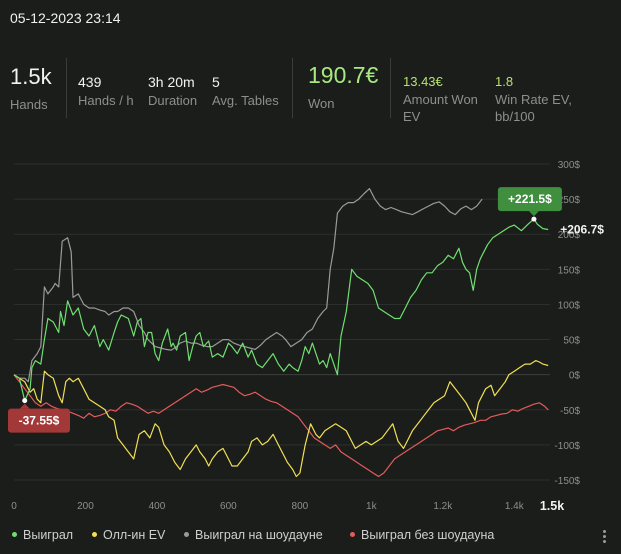 This screenshot has width=621, height=554. What do you see at coordinates (567, 481) in the screenshot?
I see `y-tick-label: -150$` at bounding box center [567, 481].